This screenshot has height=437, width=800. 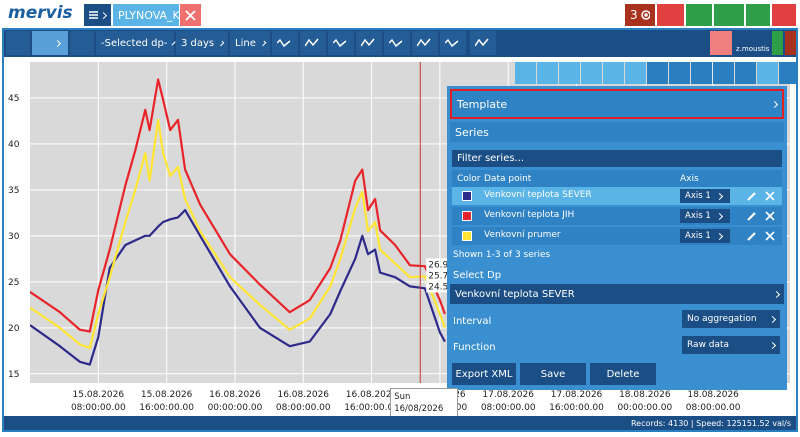 I want to click on x-tick-label: 16.08.2026, so click(x=303, y=395).